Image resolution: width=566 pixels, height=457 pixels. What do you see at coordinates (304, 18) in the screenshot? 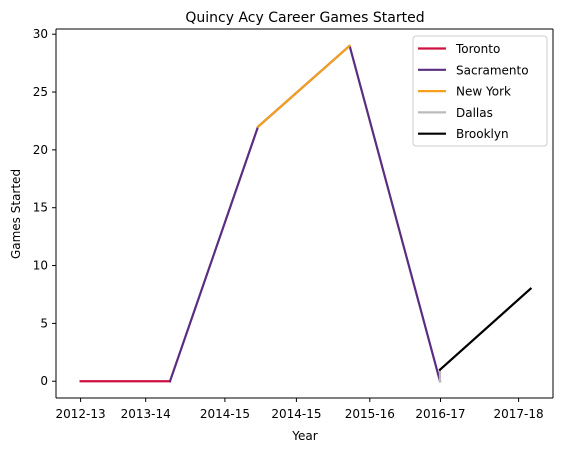
I see `chart-title: Quincy Acy Career Games Started` at bounding box center [304, 18].